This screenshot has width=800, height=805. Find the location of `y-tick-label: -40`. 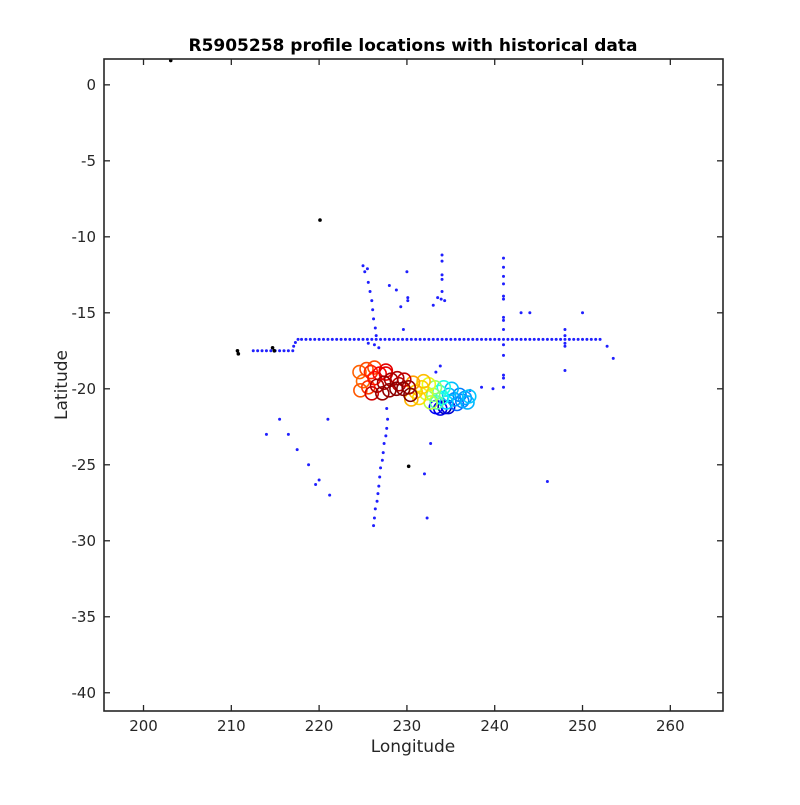

y-tick-label: -40 is located at coordinates (84, 693).